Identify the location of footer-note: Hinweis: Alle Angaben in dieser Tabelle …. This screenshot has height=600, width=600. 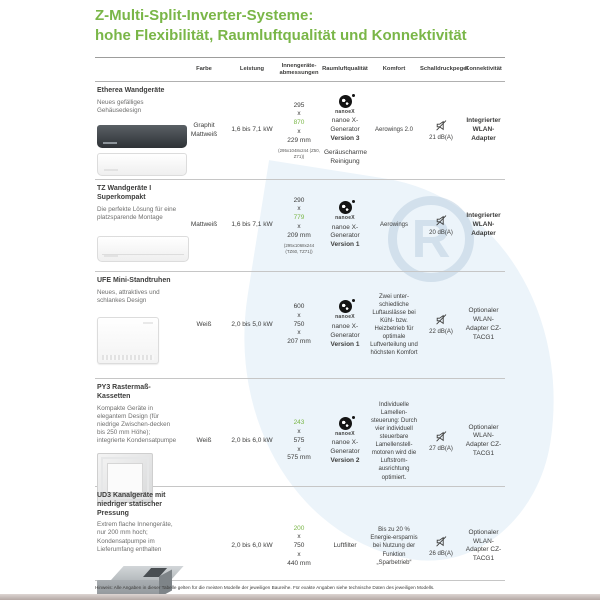
(265, 587).